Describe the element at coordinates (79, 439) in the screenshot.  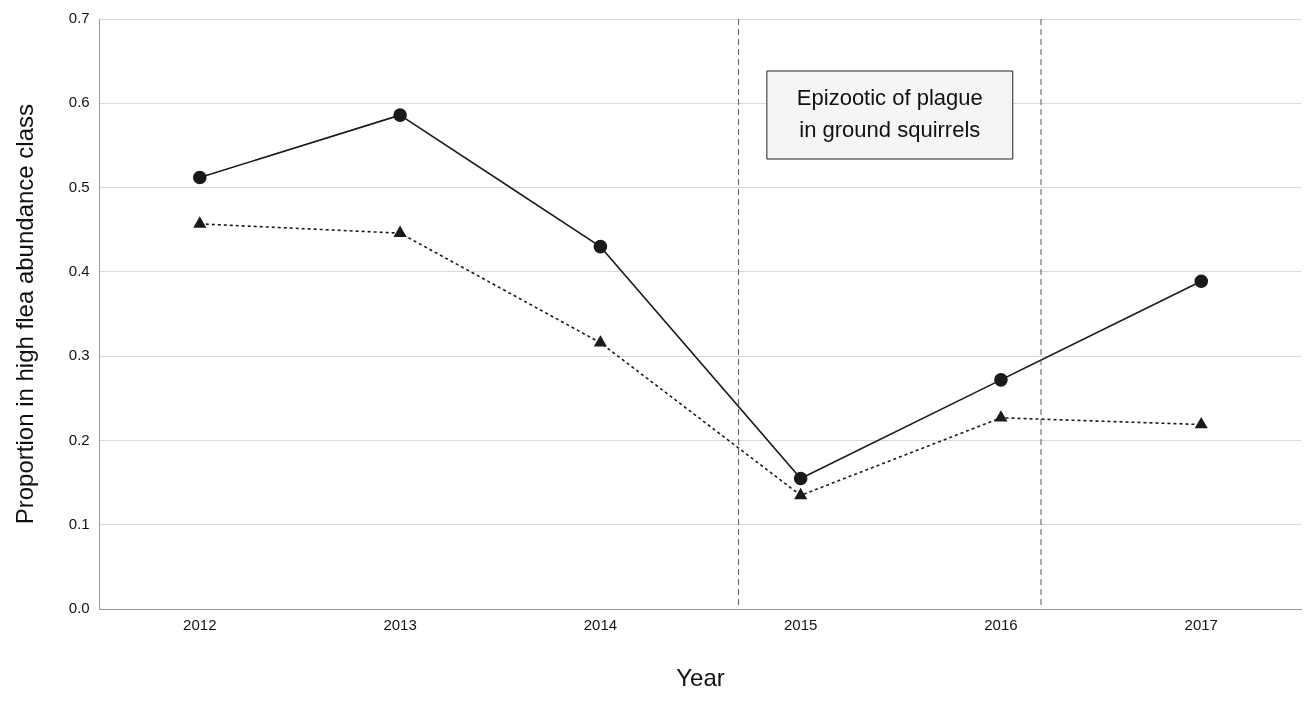
I see `y-tick-label: 0.2` at that location.